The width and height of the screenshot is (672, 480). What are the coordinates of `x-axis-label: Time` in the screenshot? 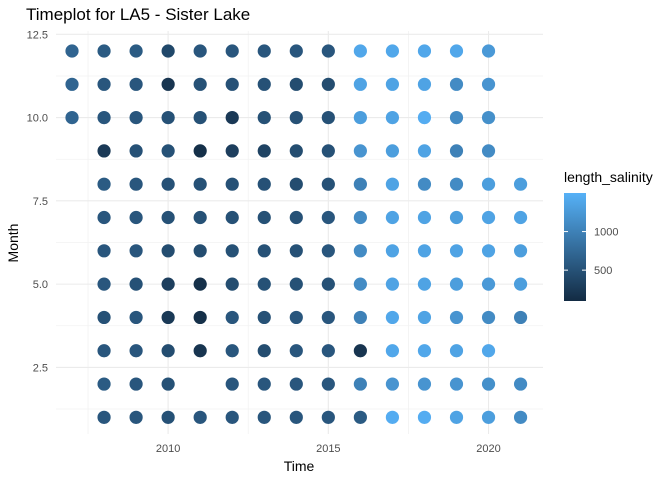 It's located at (299, 466).